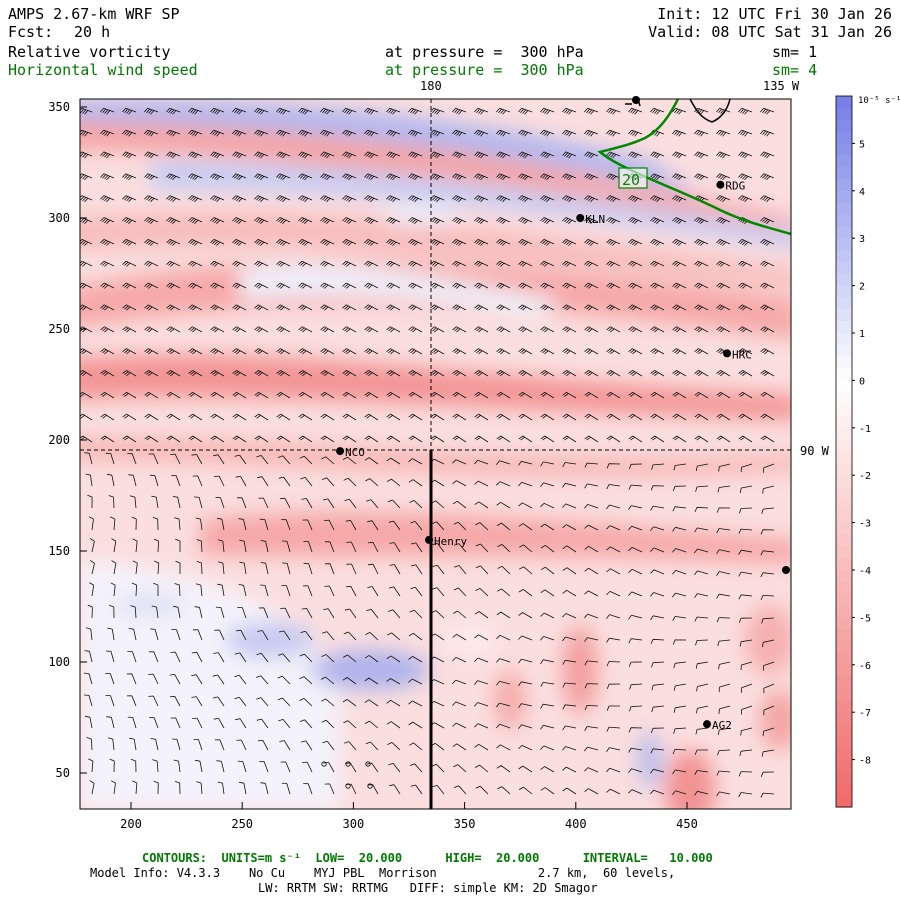  I want to click on field2-name: Horizontal wind speed, so click(103, 70).